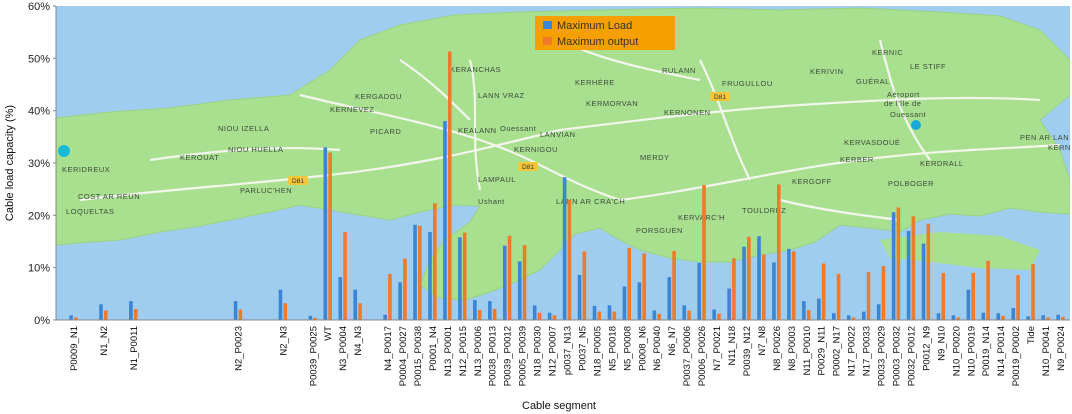 The height and width of the screenshot is (414, 1072). What do you see at coordinates (595, 82) in the screenshot?
I see `map-place-label: KERHÈRE` at bounding box center [595, 82].